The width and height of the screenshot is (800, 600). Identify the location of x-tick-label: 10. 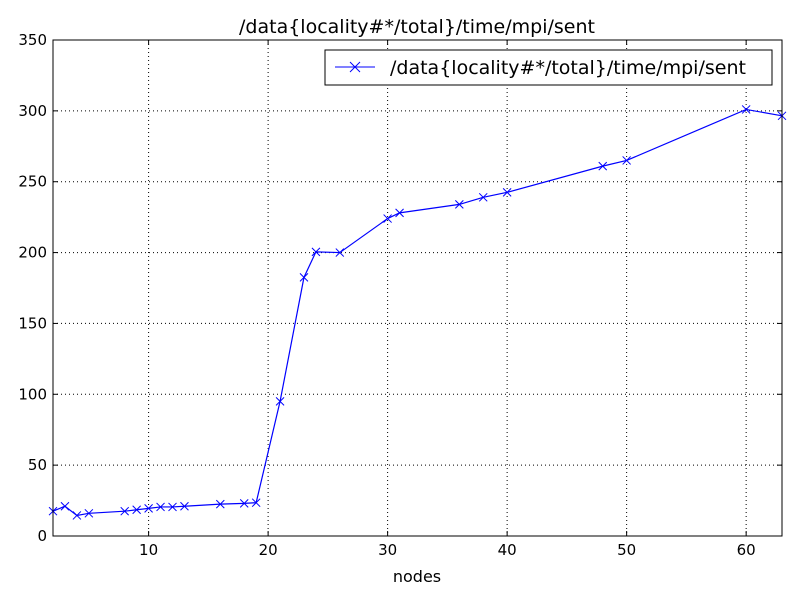
(148, 550).